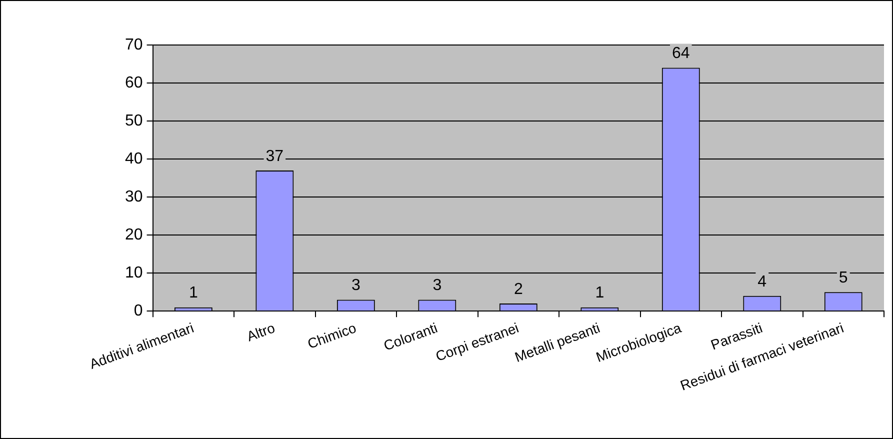  What do you see at coordinates (518, 289) in the screenshot?
I see `data-label: 2` at bounding box center [518, 289].